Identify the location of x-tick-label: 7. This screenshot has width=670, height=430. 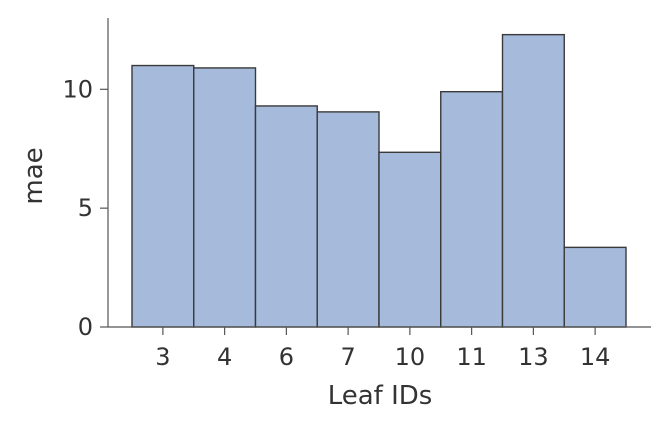
(347, 357).